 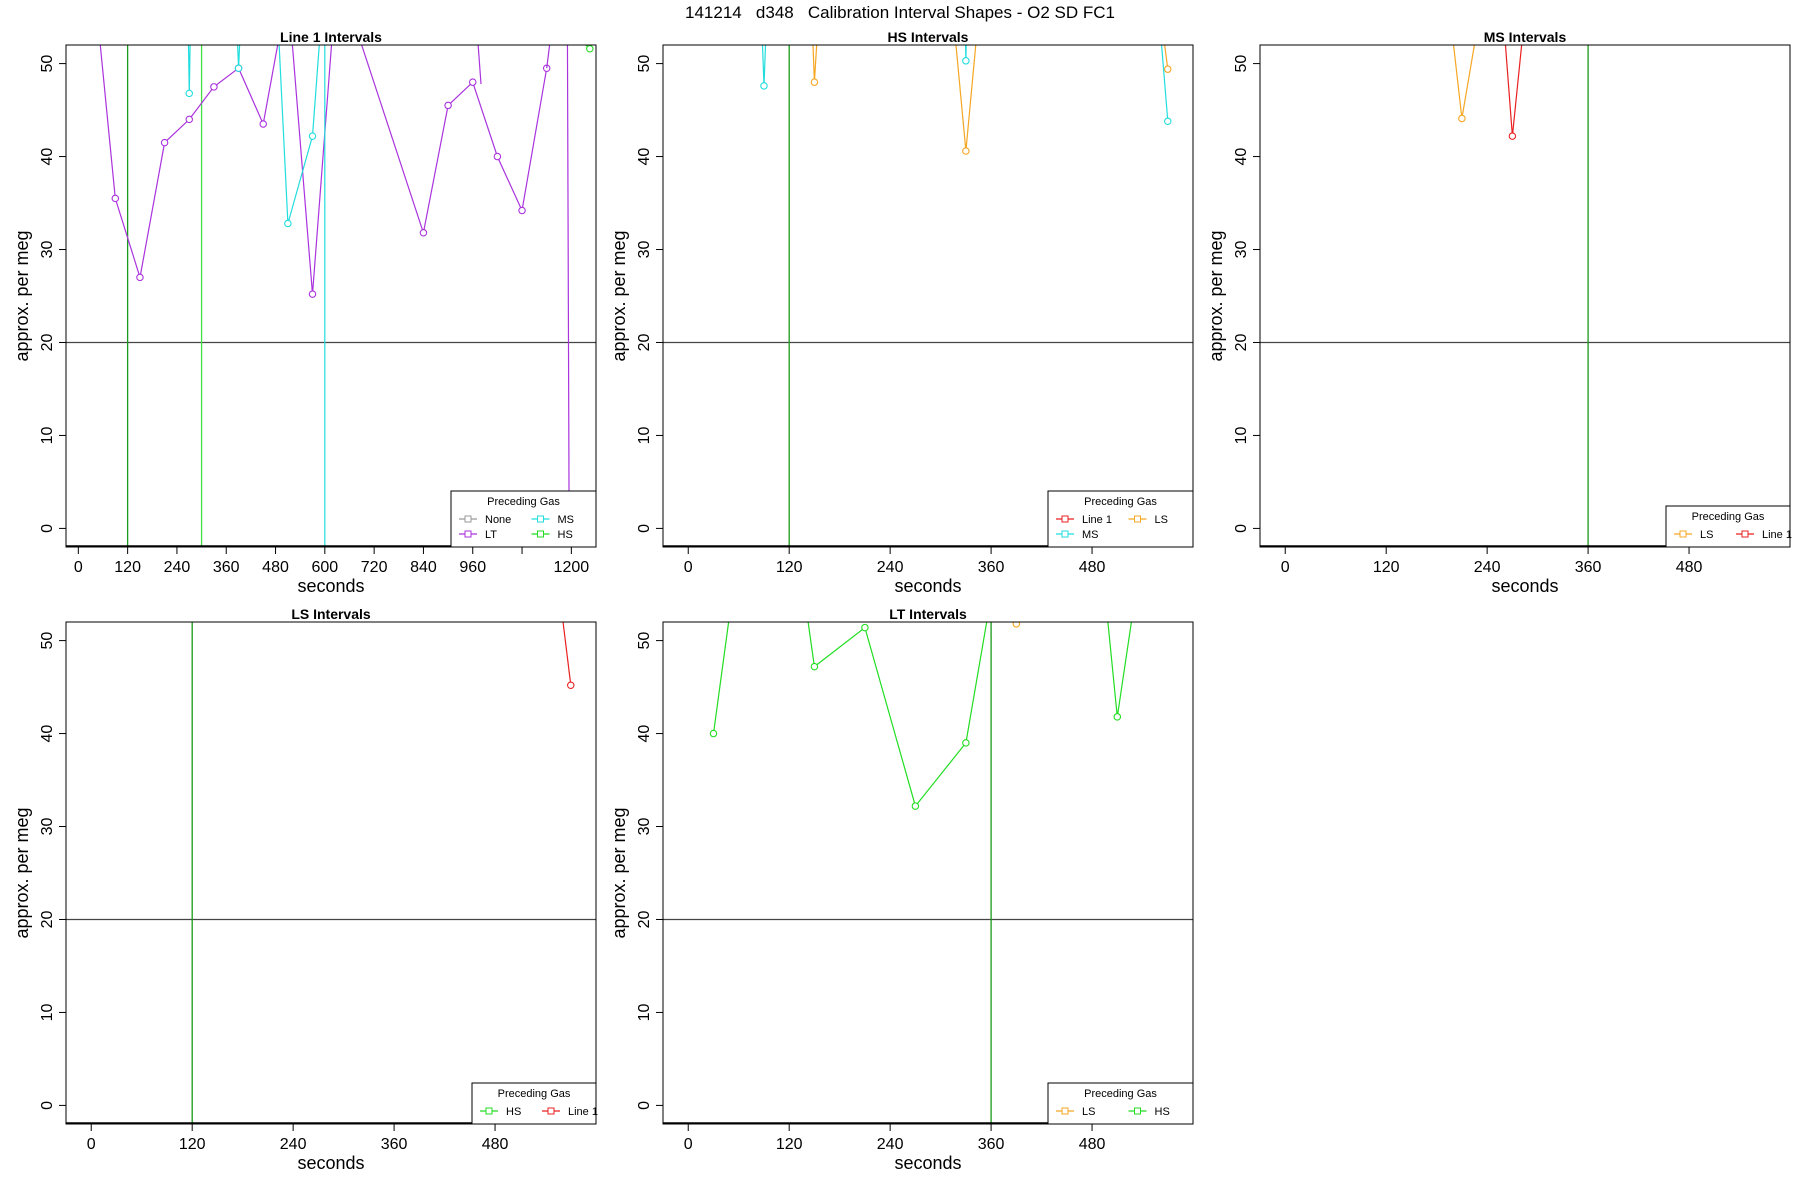 What do you see at coordinates (1164, 83) in the screenshot?
I see `series-line-ms` at bounding box center [1164, 83].